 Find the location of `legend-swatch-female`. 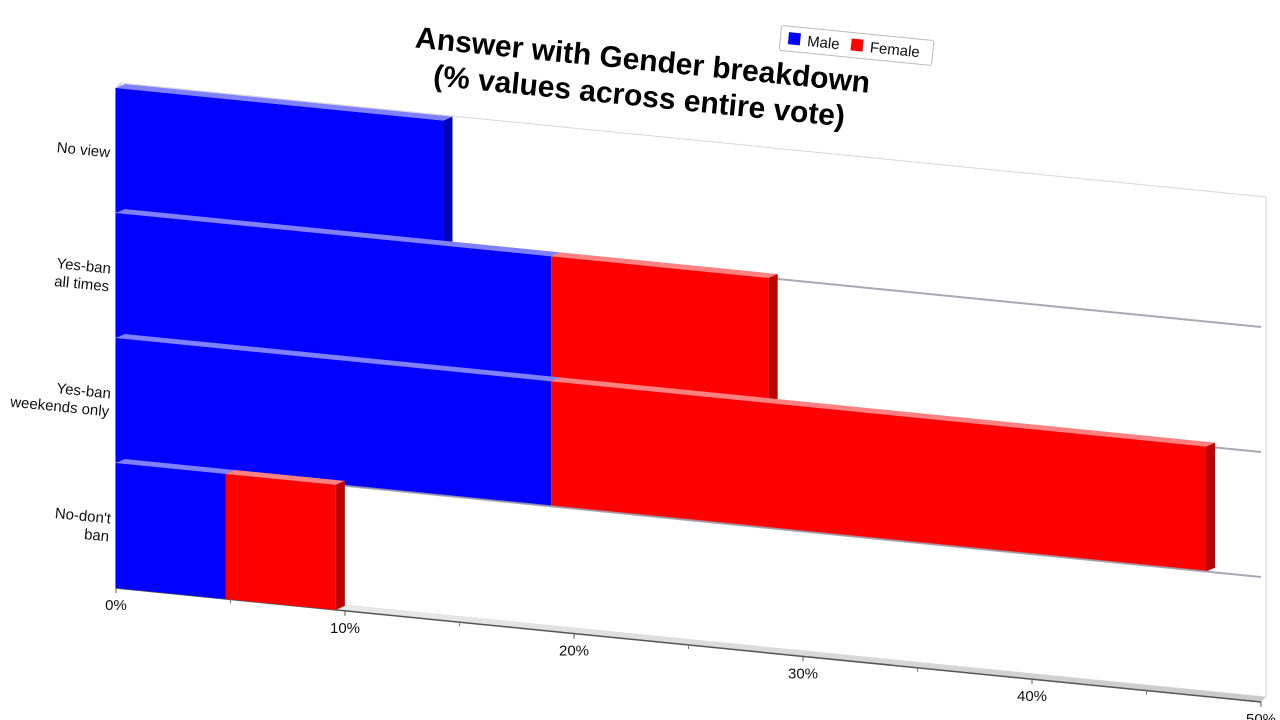

legend-swatch-female is located at coordinates (857, 45).